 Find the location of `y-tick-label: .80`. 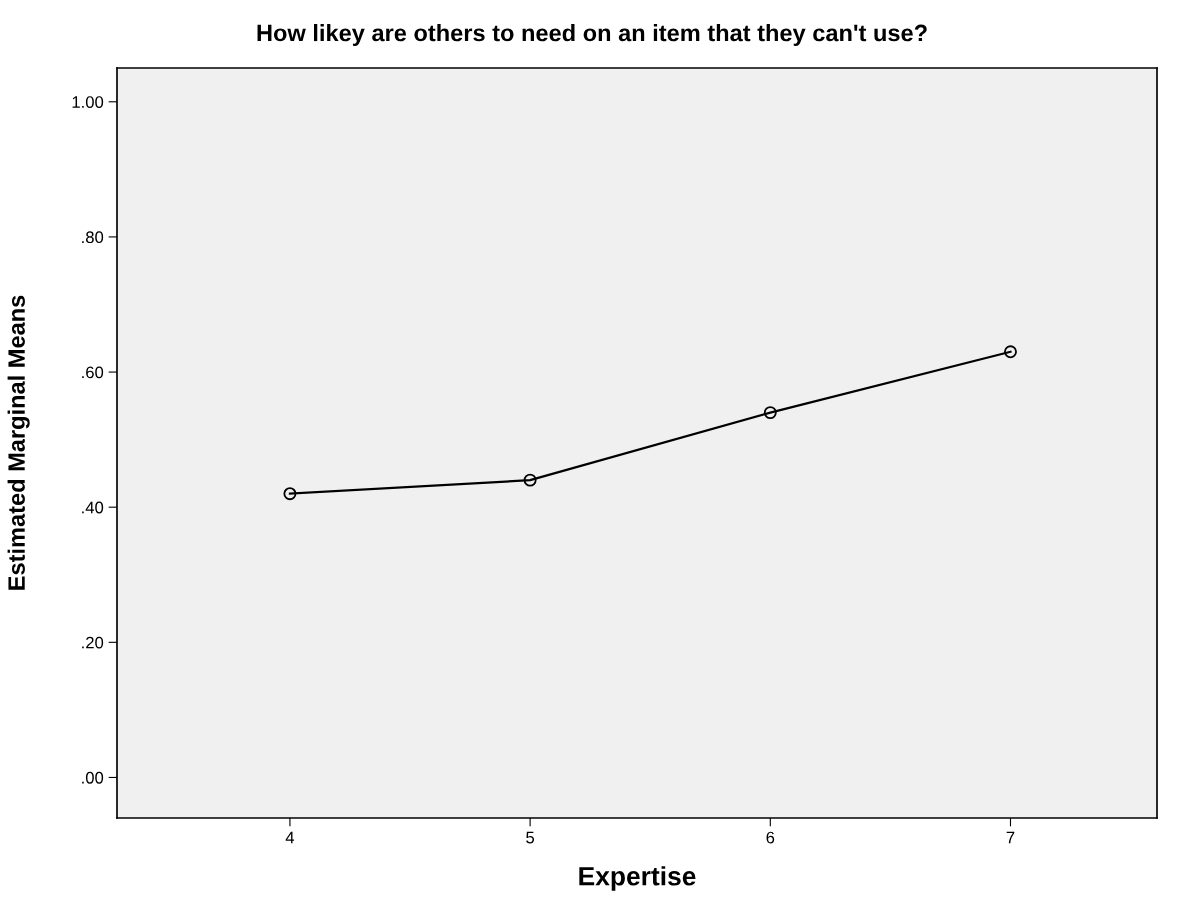

y-tick-label: .80 is located at coordinates (93, 237).